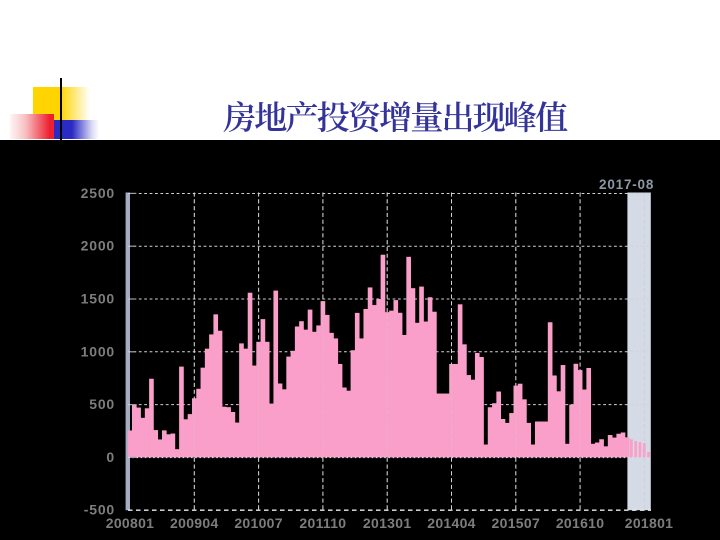 The height and width of the screenshot is (540, 720). Describe the element at coordinates (258, 523) in the screenshot. I see `svg-text: 201007` at that location.